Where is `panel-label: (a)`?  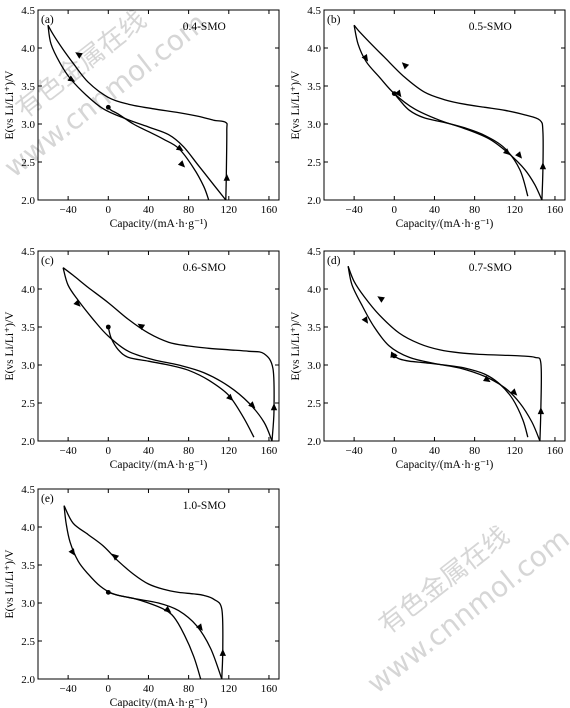
panel-label: (a) is located at coordinates (47, 20).